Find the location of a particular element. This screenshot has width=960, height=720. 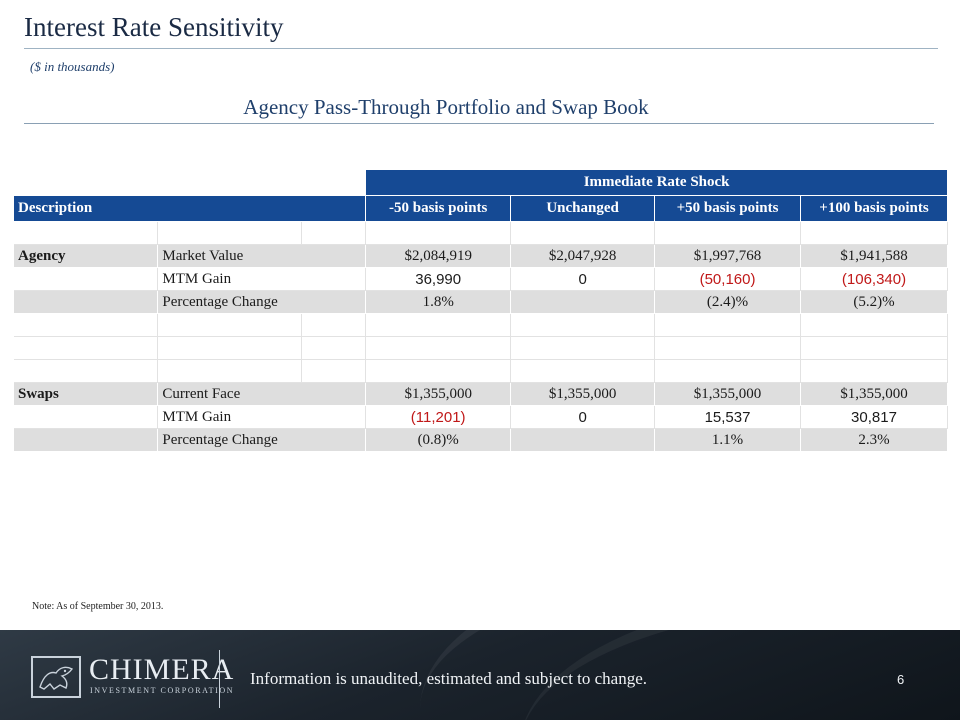

group-label-agency: Agency is located at coordinates (86, 256).